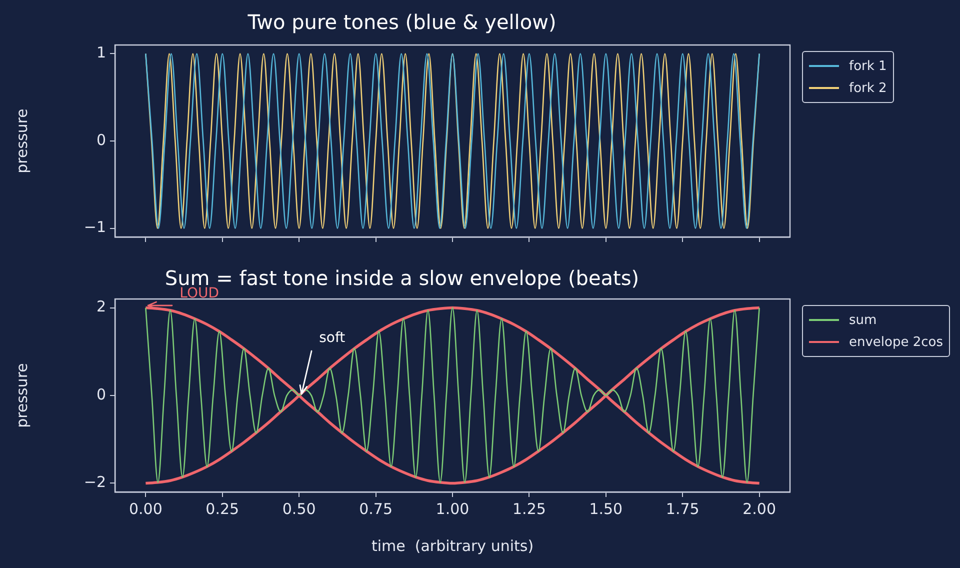  I want to click on y-tick-label: 2, so click(101, 307).